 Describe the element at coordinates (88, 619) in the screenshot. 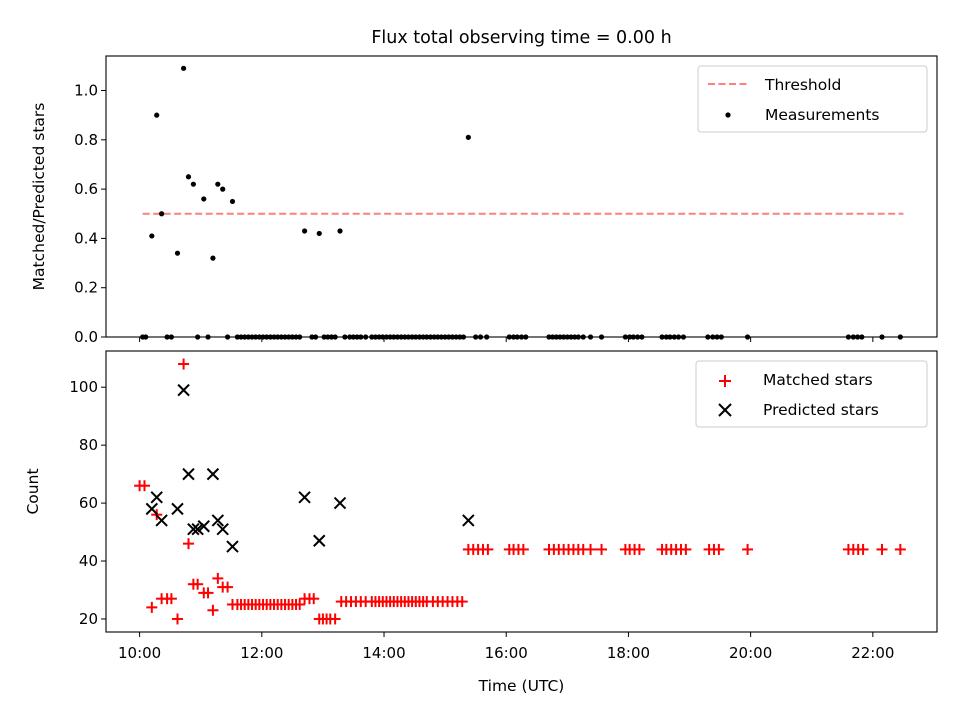

I see `bottom-y-tick-label: 20` at that location.